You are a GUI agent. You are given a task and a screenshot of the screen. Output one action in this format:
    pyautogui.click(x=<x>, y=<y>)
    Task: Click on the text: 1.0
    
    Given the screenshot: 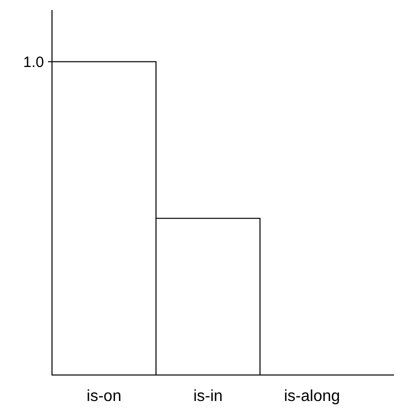 What is the action you would take?
    pyautogui.click(x=33, y=62)
    